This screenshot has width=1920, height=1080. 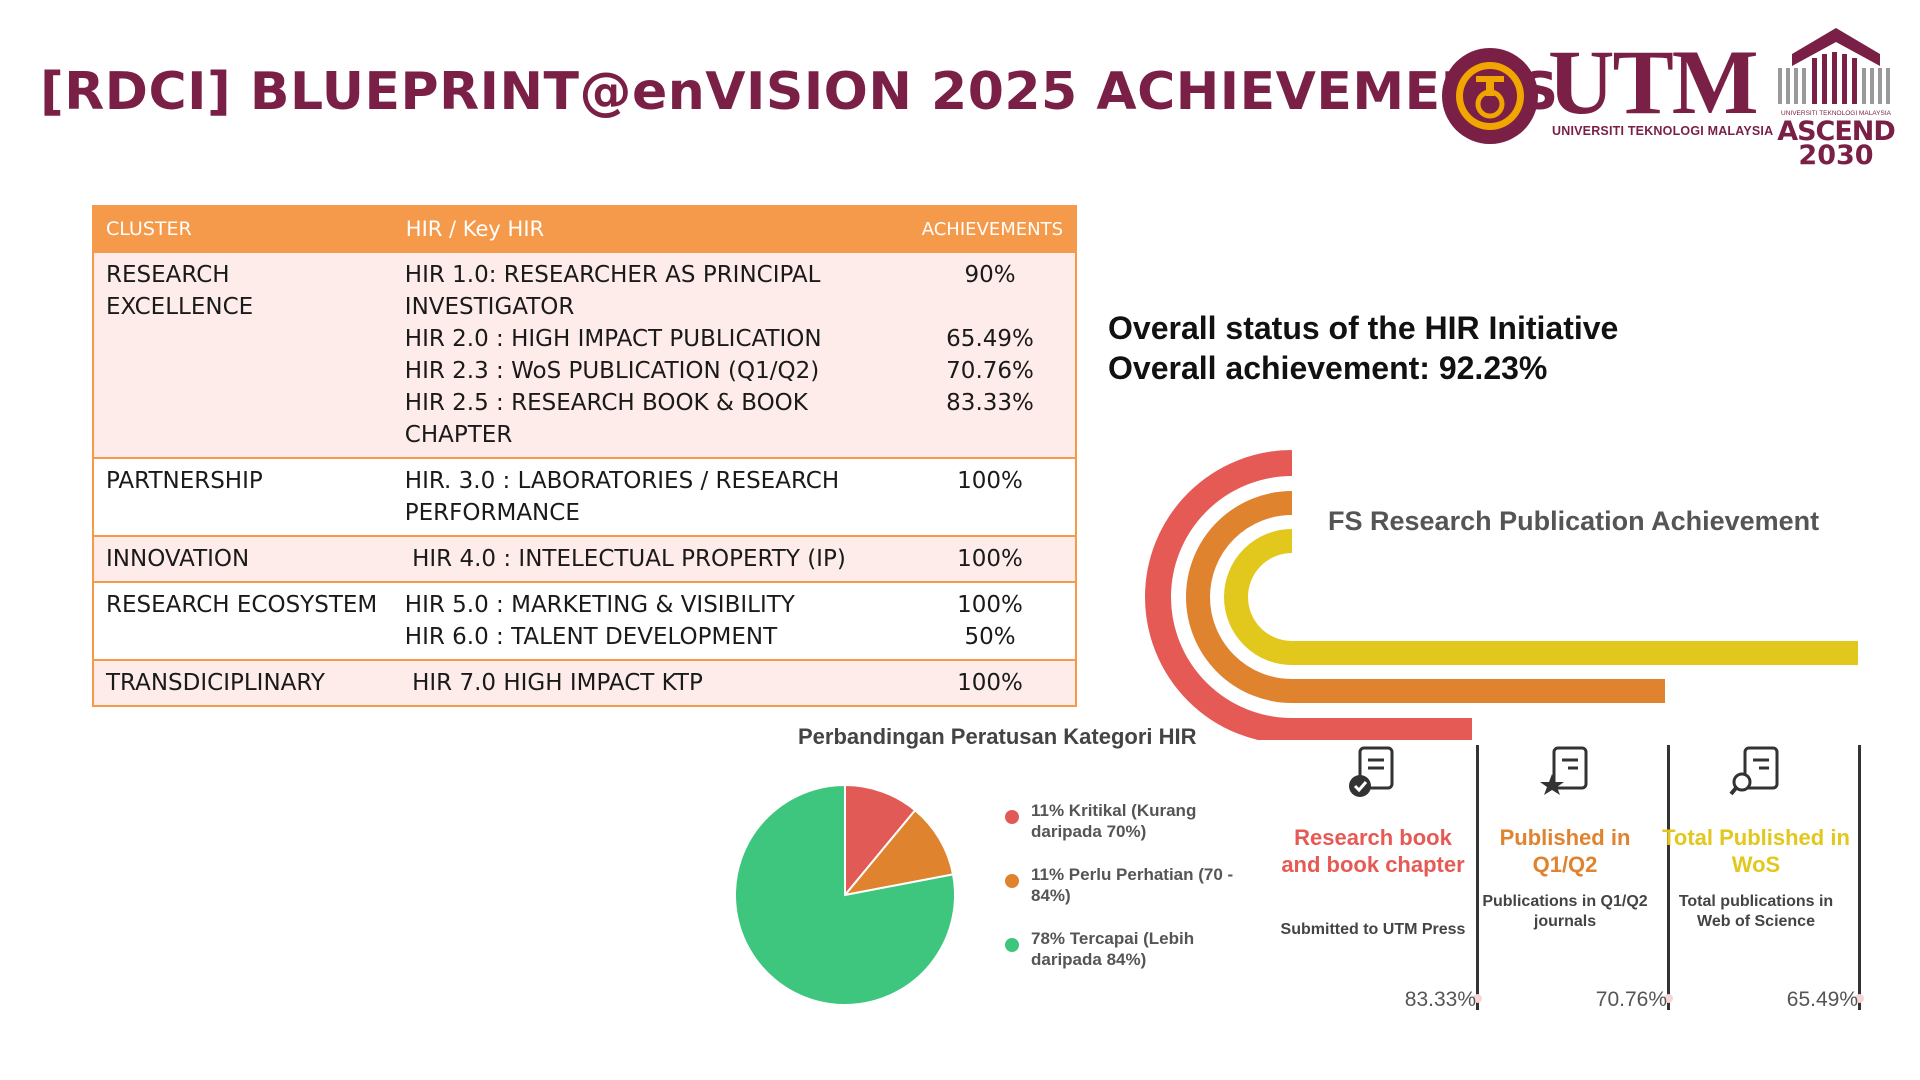 I want to click on pie-chart-title: Perbandingan Peratusan Kategori HIR, so click(x=997, y=736).